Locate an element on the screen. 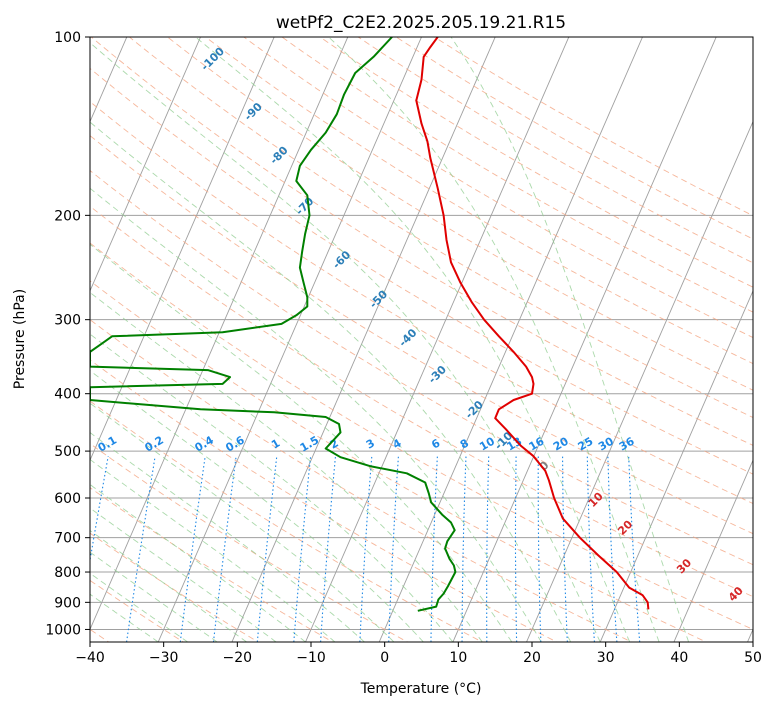  x-tick-label: 10 is located at coordinates (458, 658).